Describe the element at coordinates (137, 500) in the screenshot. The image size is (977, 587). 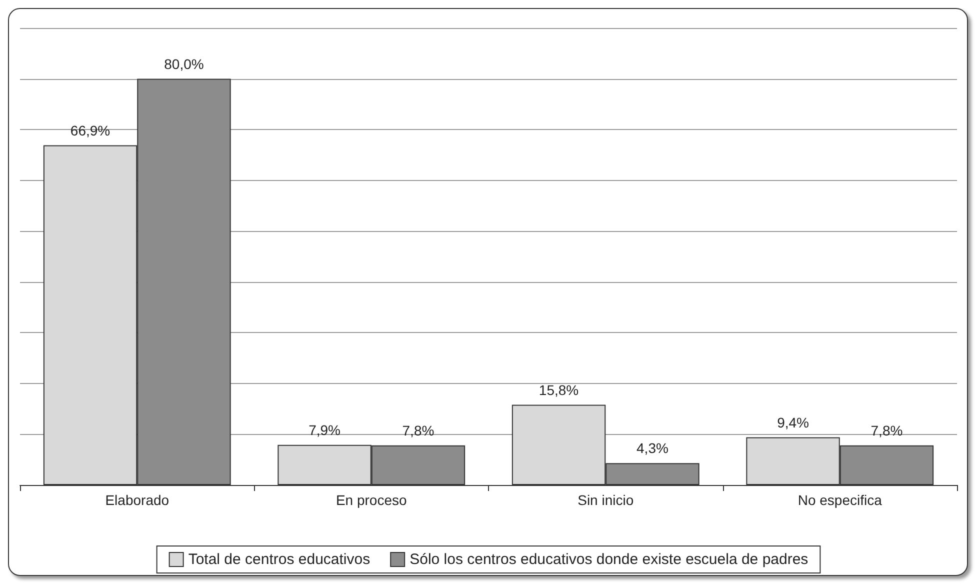
I see `x-tick-label: Elaborado` at that location.